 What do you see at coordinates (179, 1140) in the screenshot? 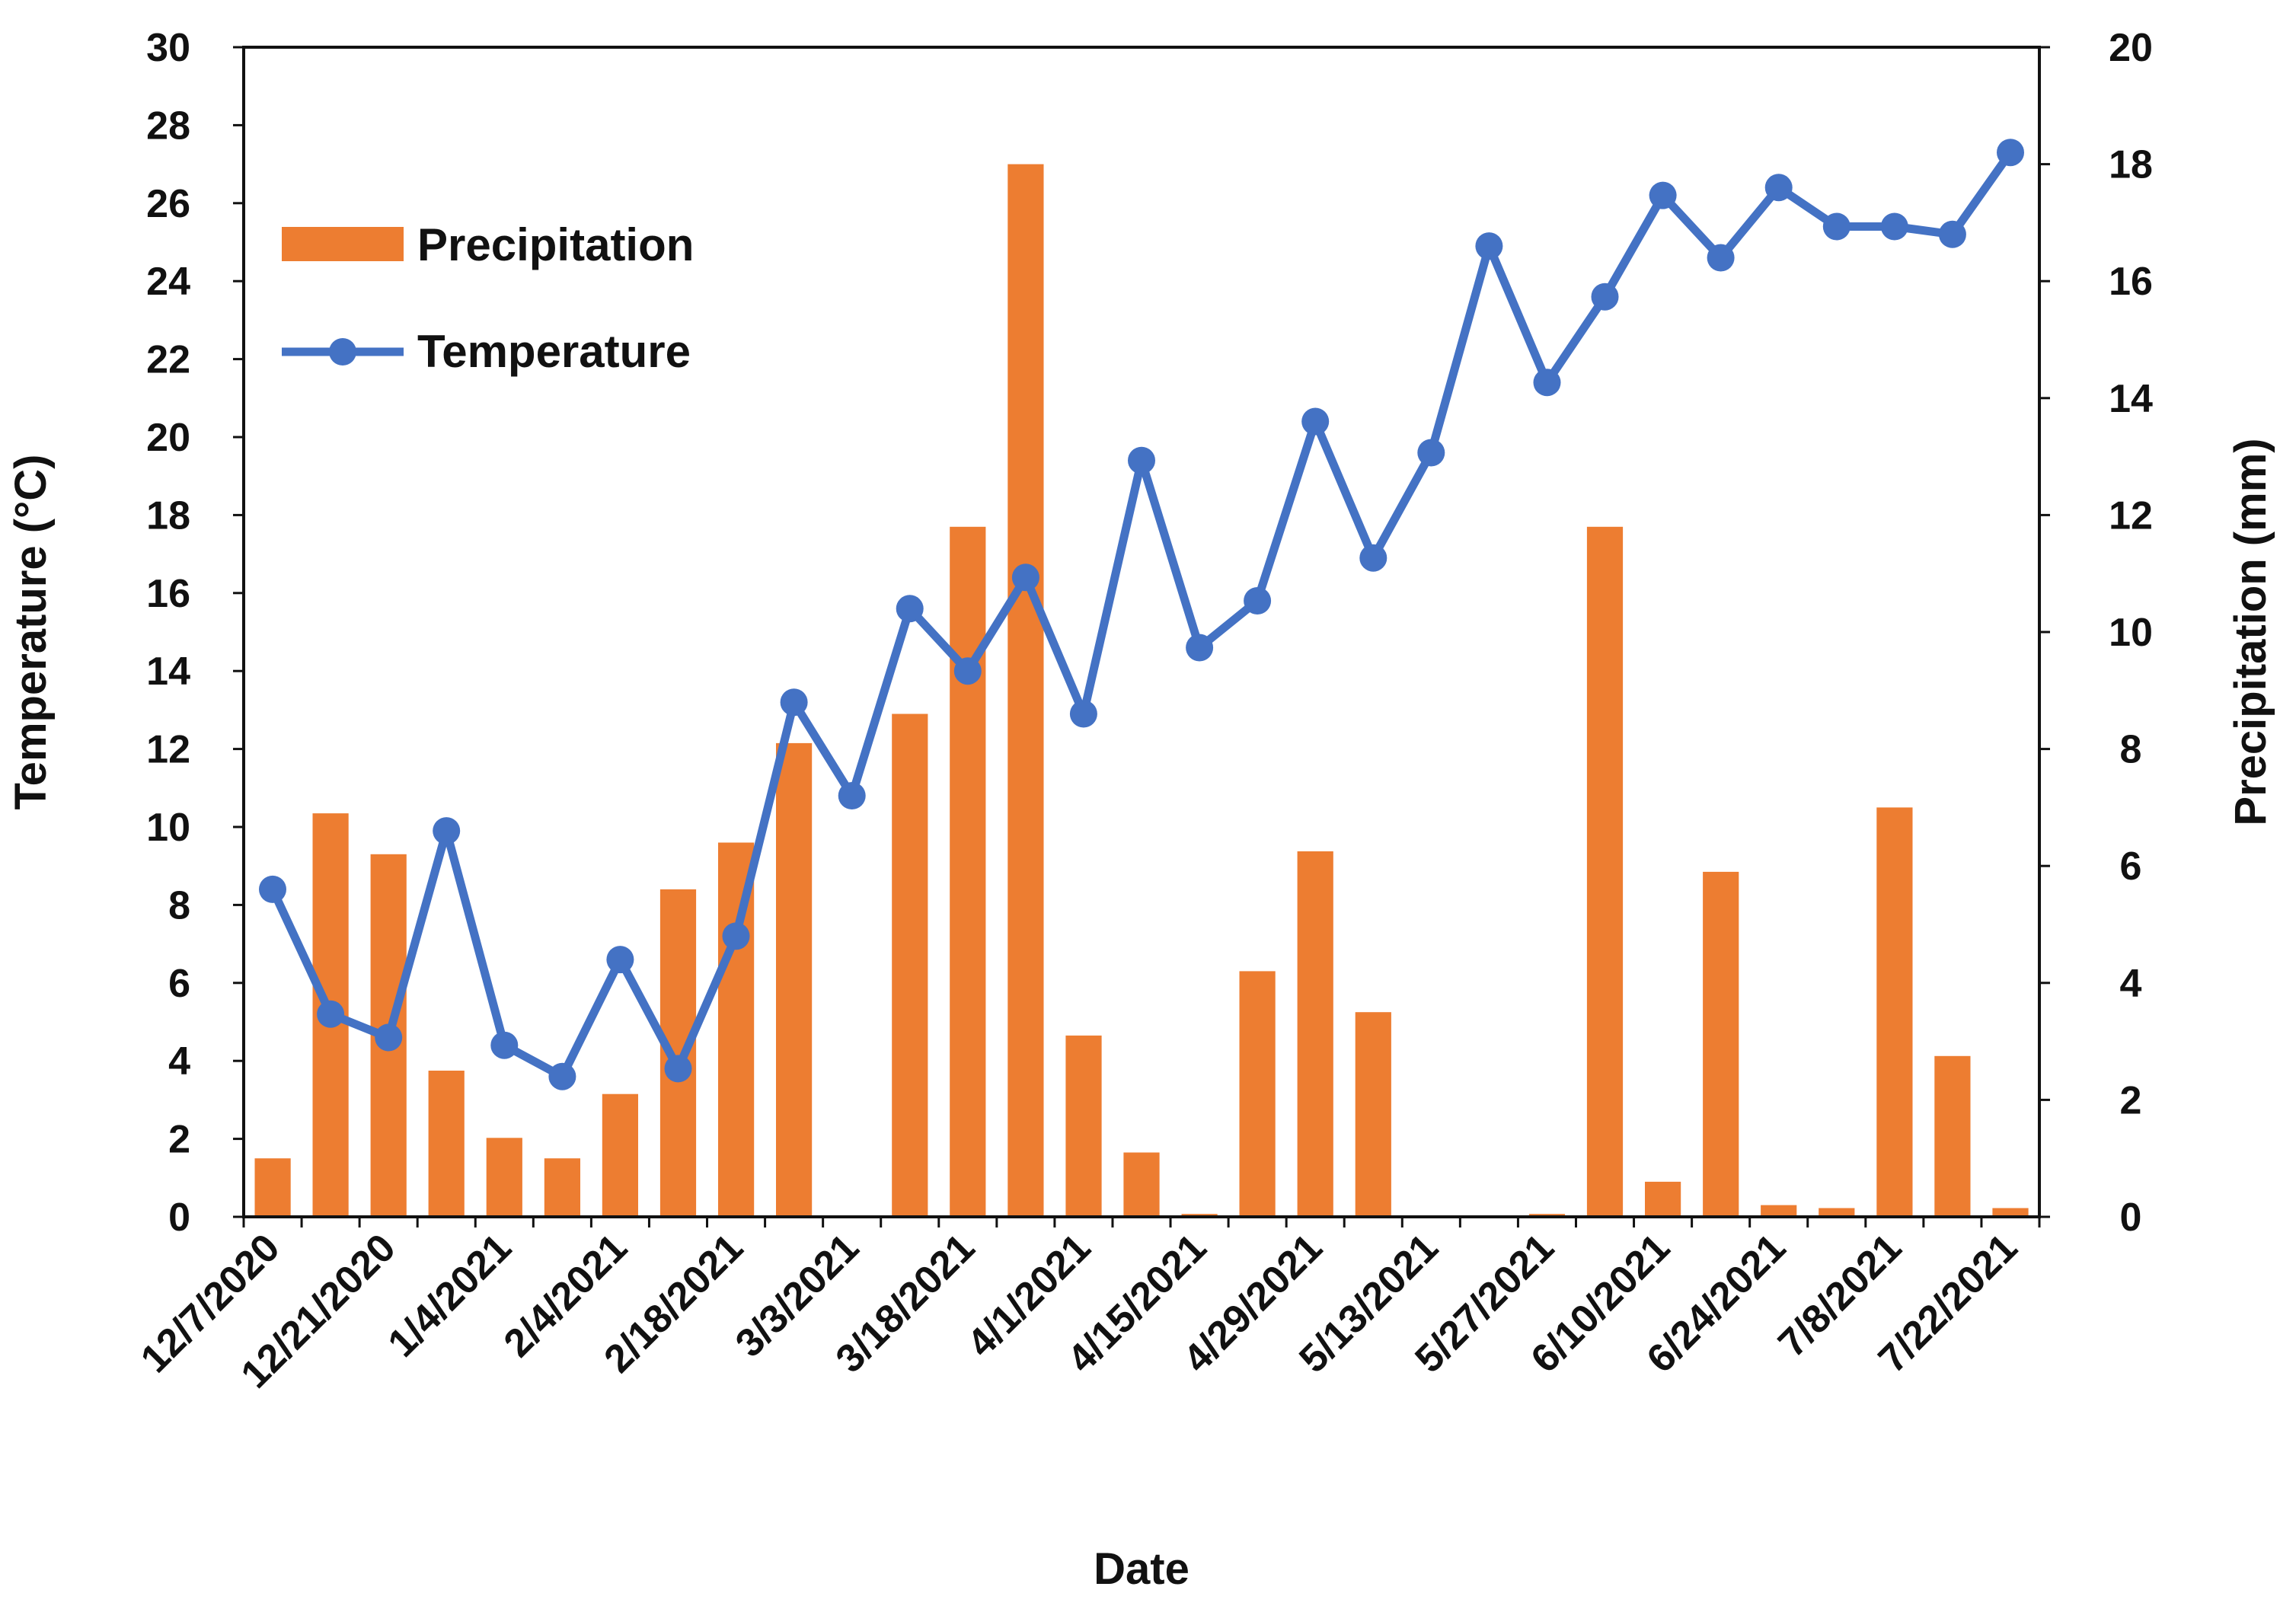
I see `left-tick-label: 2` at bounding box center [179, 1140].